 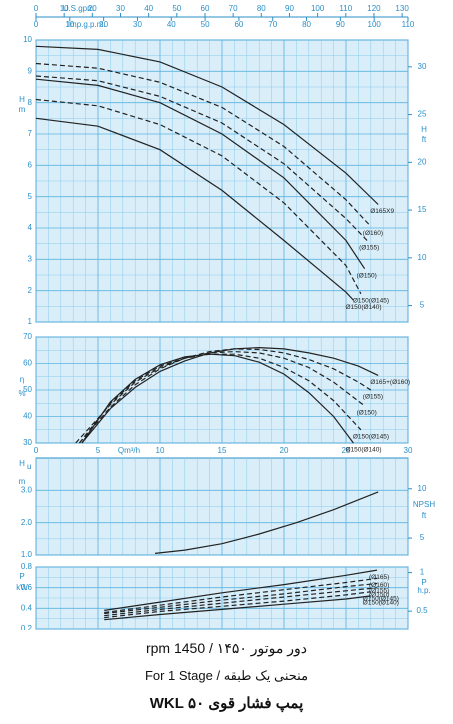 I want to click on y-axis-unit: %, so click(x=21, y=393).